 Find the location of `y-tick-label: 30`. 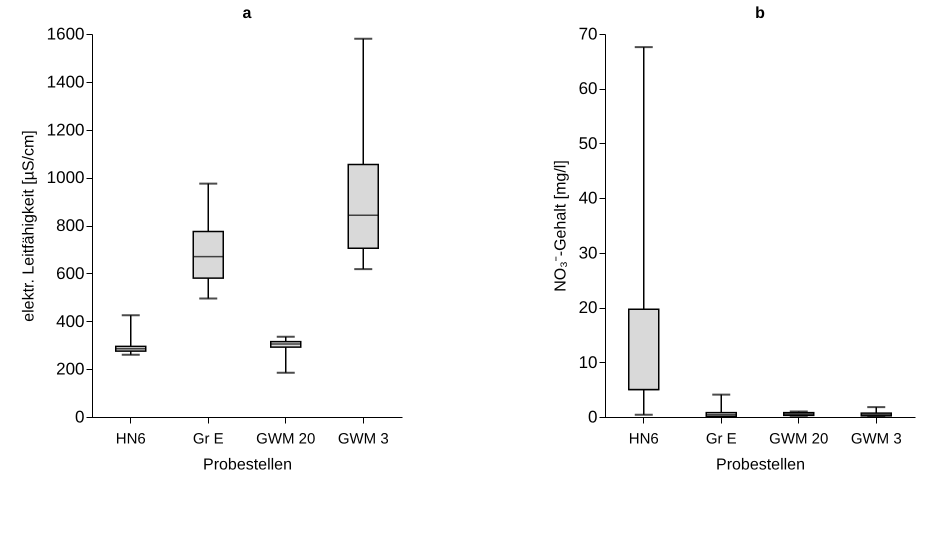

y-tick-label: 30 is located at coordinates (588, 252).